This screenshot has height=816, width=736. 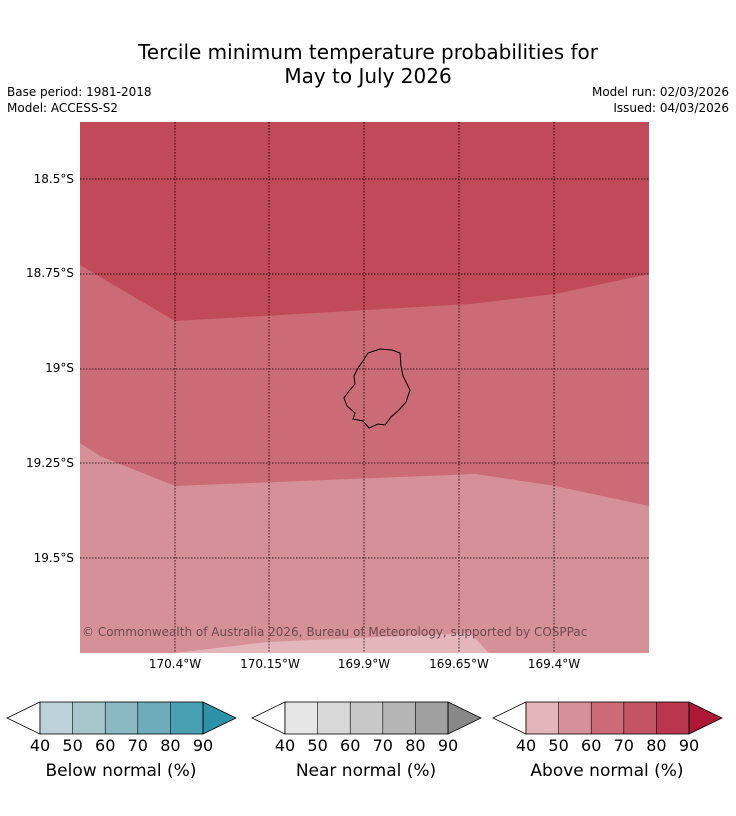 I want to click on above-outline, so click(x=607, y=718).